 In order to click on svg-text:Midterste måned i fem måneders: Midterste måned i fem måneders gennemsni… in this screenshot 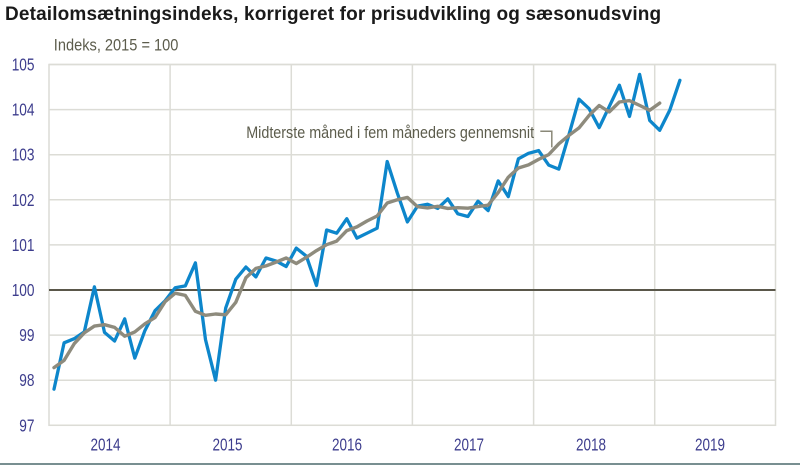, I will do `click(390, 132)`.